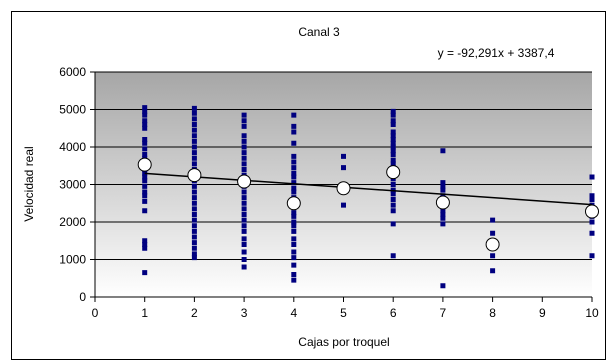 This screenshot has height=363, width=608. What do you see at coordinates (95, 313) in the screenshot?
I see `x-tick-label: 0` at bounding box center [95, 313].